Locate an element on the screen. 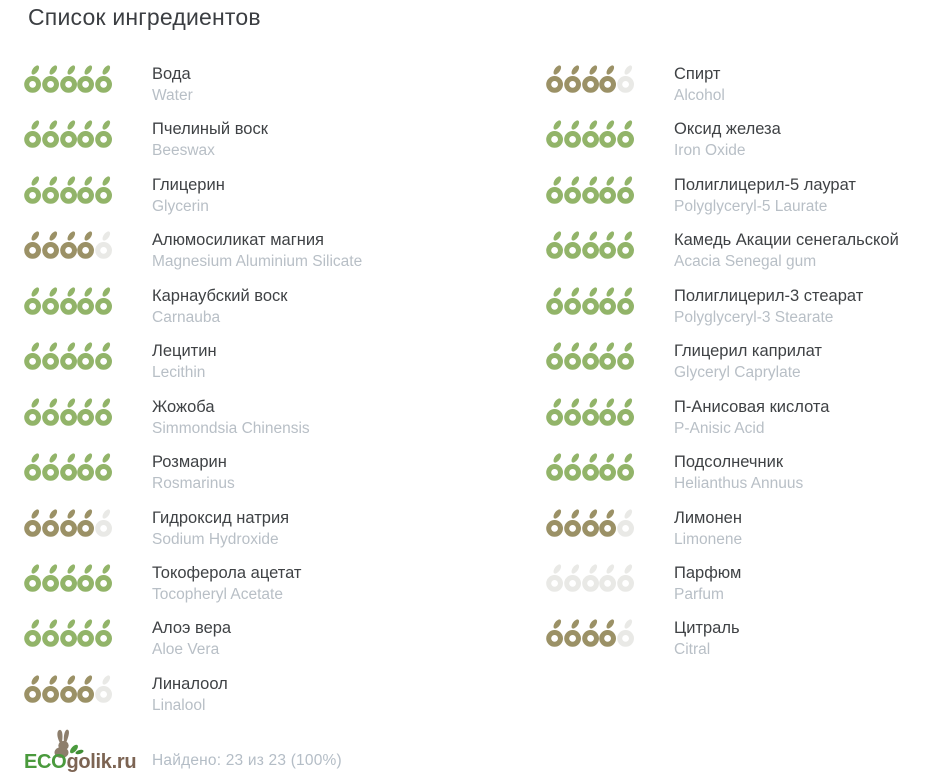 Image resolution: width=944 pixels, height=782 pixels. ingredient-name-en: Aloe Vera is located at coordinates (186, 650).